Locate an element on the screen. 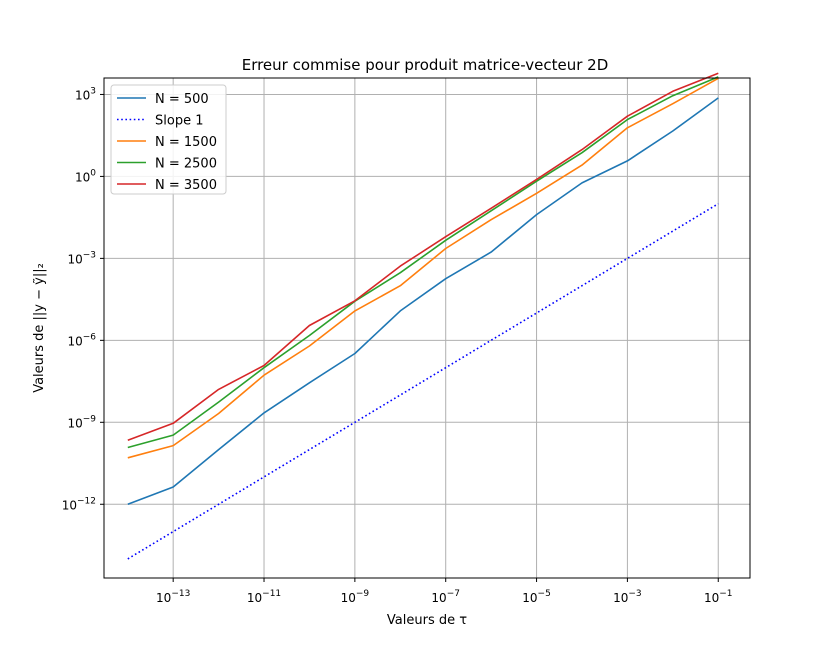 The image size is (833, 650). tick-label-exponent: 0 is located at coordinates (93, 173).